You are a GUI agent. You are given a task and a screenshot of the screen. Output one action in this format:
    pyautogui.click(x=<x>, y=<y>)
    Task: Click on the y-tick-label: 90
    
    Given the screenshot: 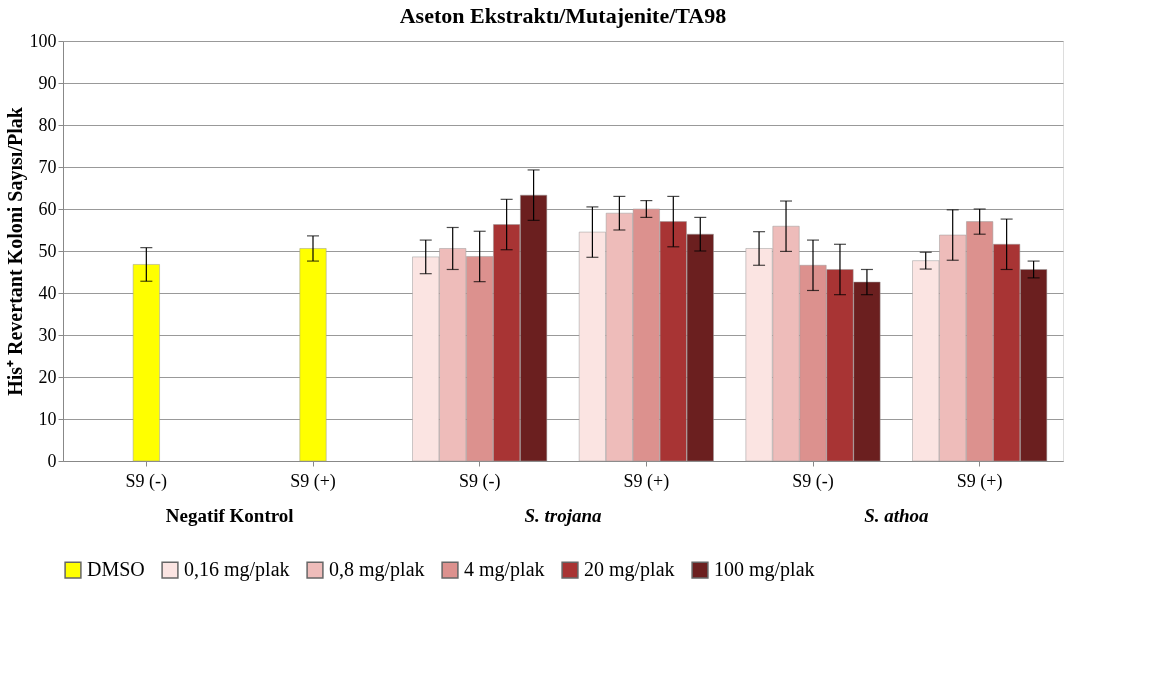 What is the action you would take?
    pyautogui.click(x=47, y=82)
    